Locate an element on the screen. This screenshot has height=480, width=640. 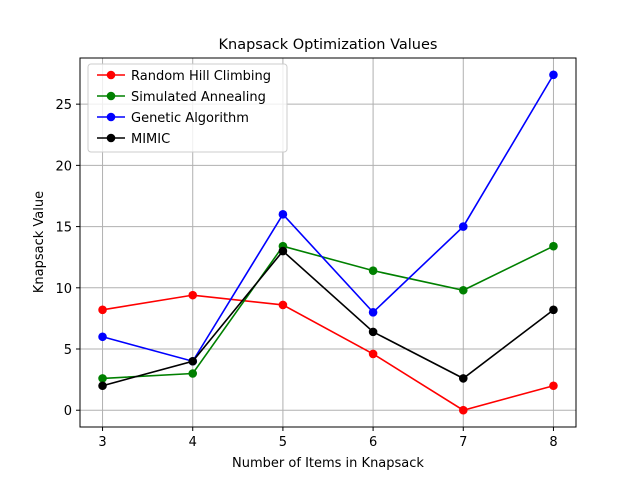
legend-label: MIMIC is located at coordinates (150, 139).